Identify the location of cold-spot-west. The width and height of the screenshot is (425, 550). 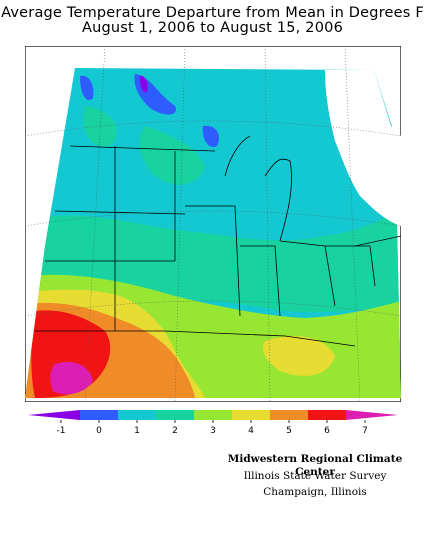
(87, 87).